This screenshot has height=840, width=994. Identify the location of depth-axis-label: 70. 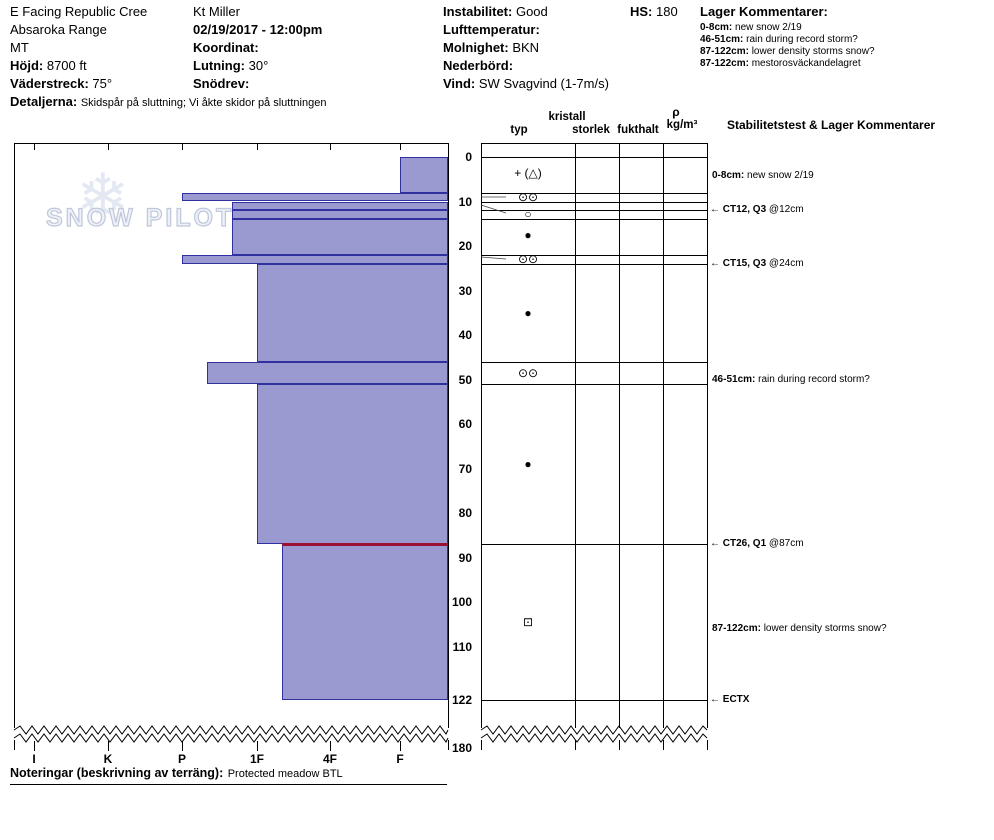
(465, 468).